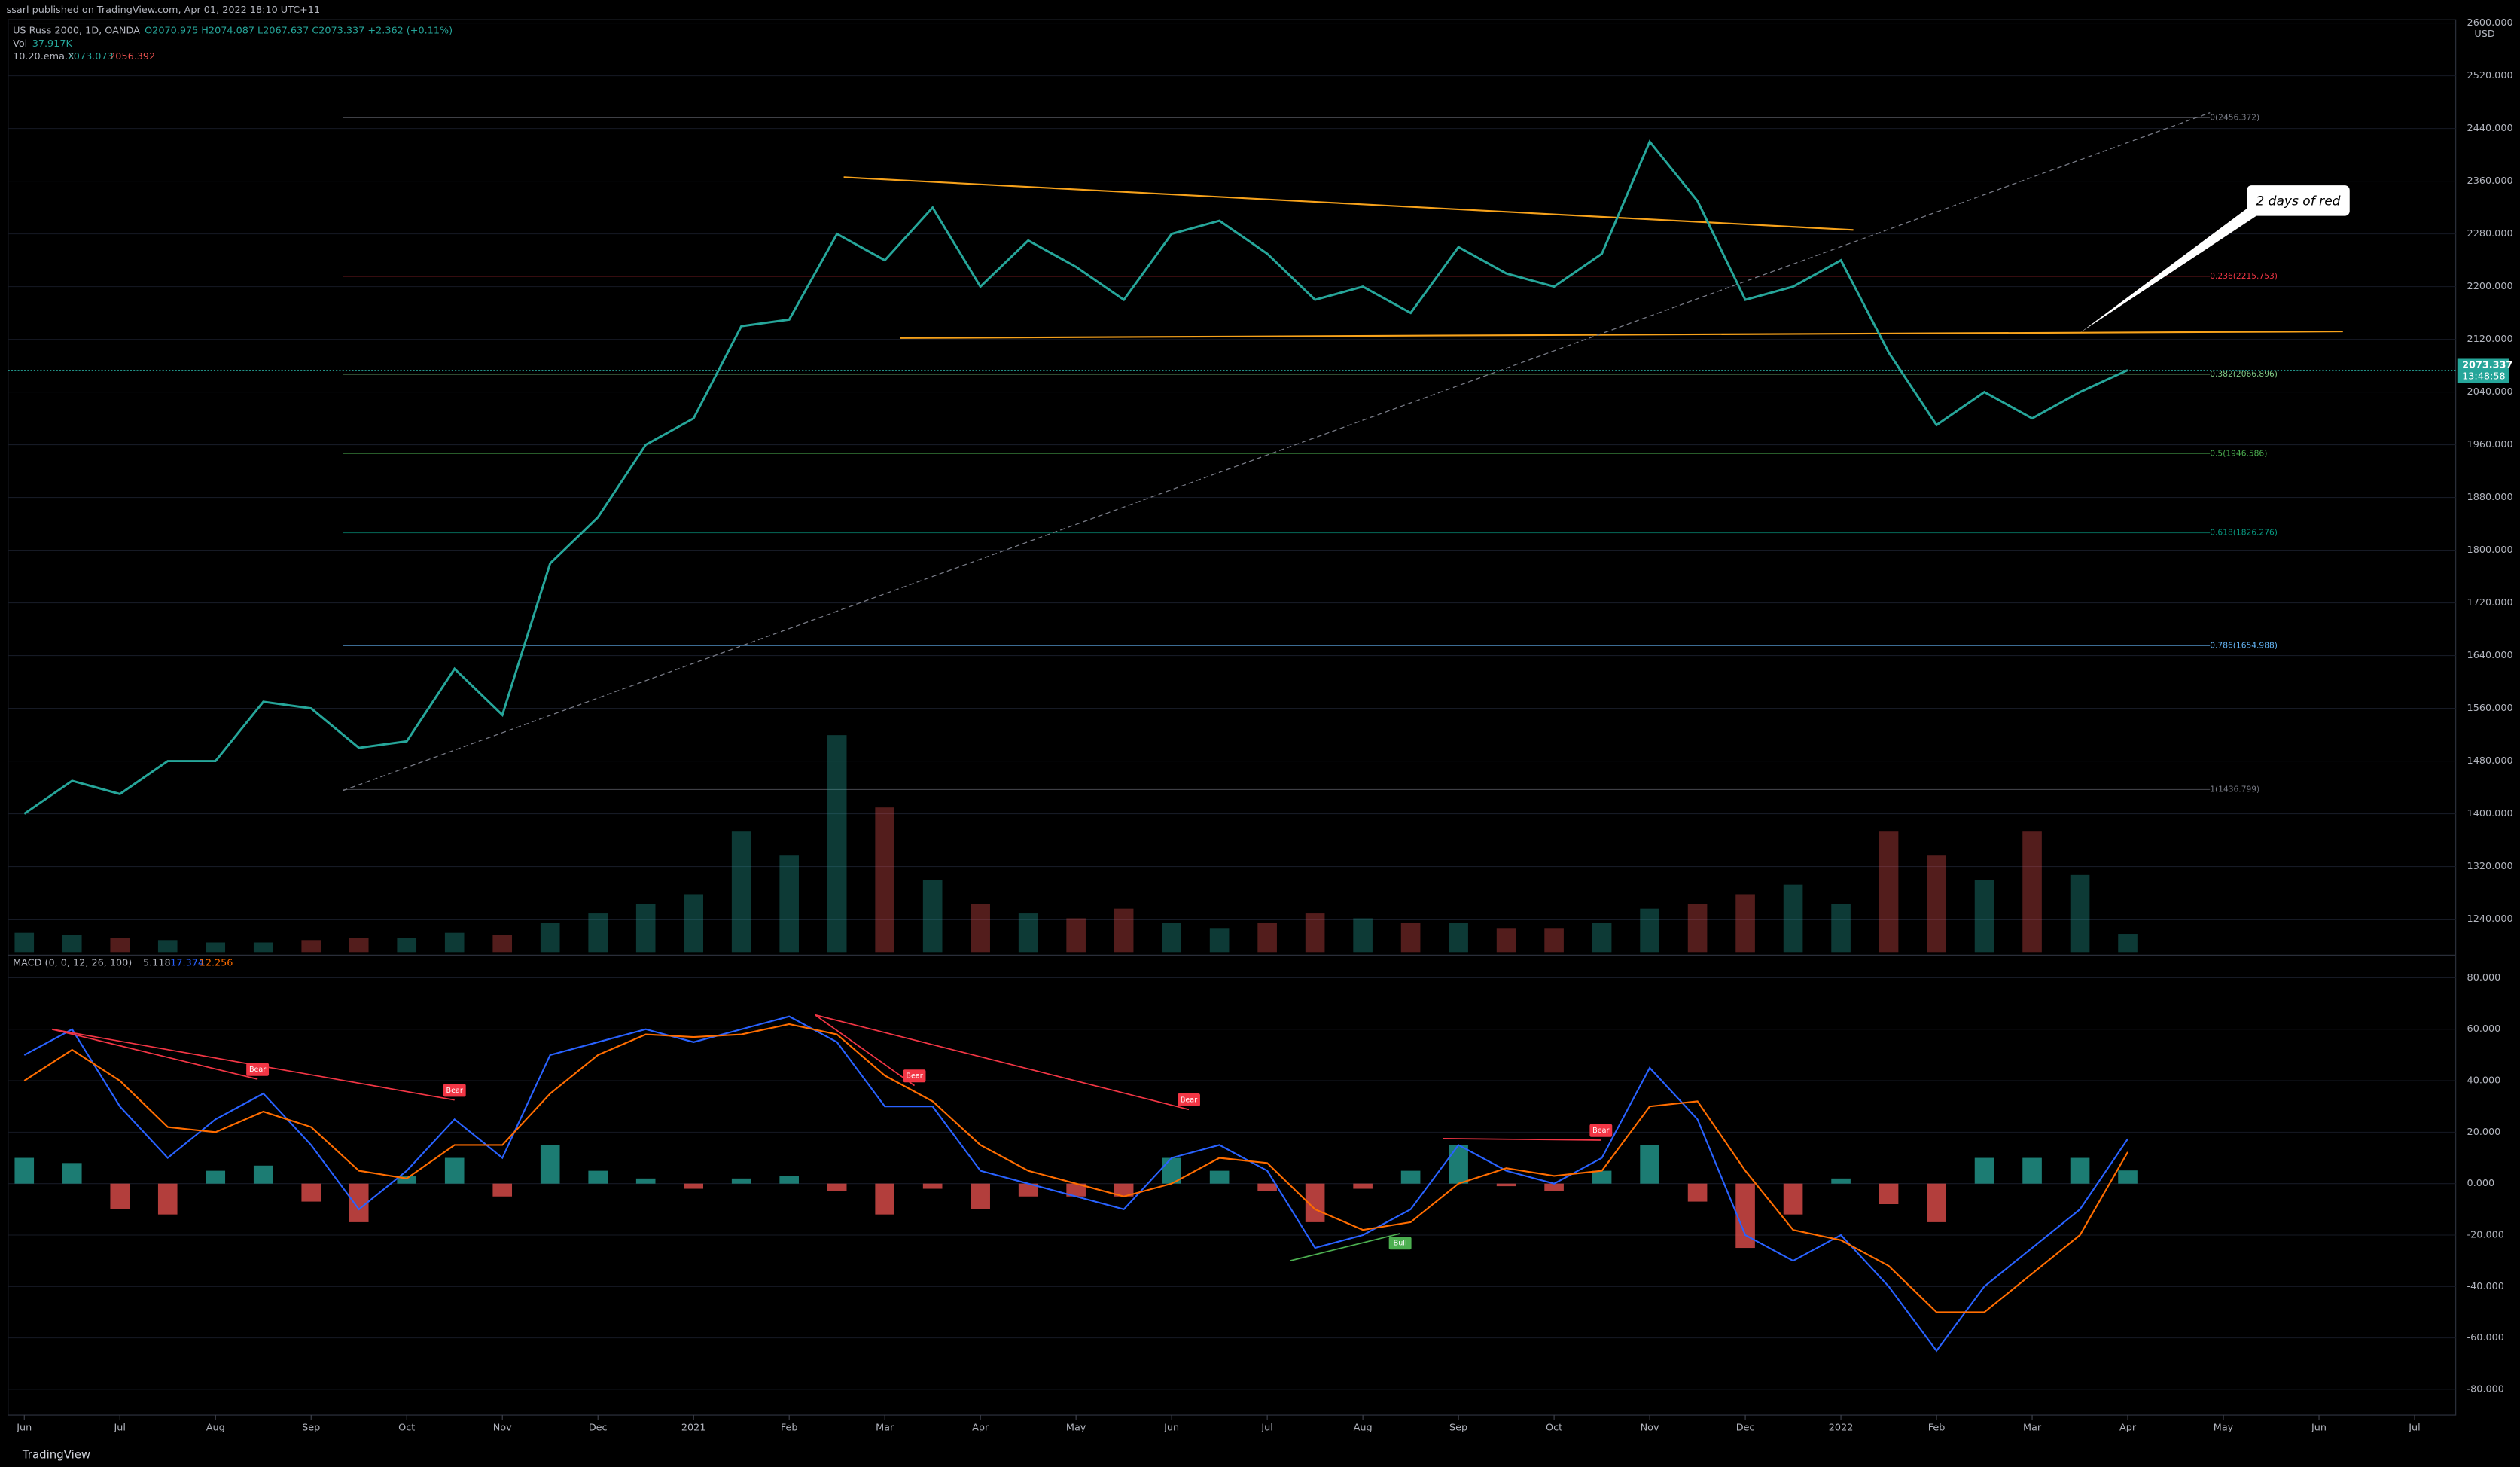 The image size is (2520, 1467). Describe the element at coordinates (2490, 286) in the screenshot. I see `y-tick-label: 2200.000` at that location.